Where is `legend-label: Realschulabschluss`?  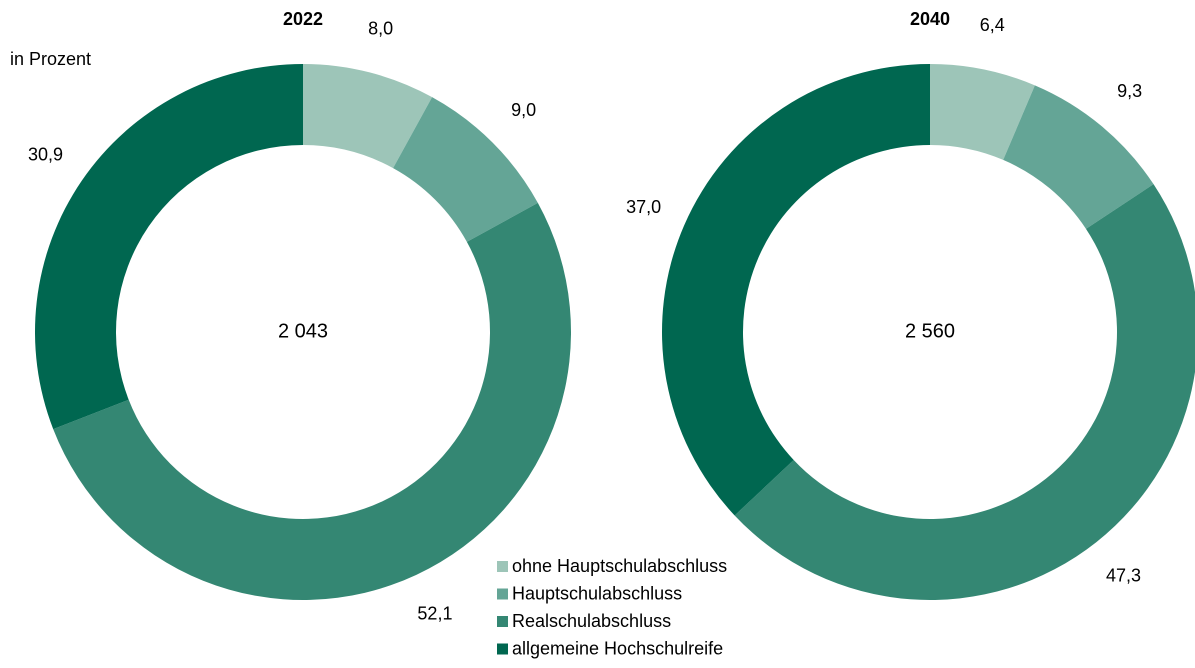 legend-label: Realschulabschluss is located at coordinates (591, 621).